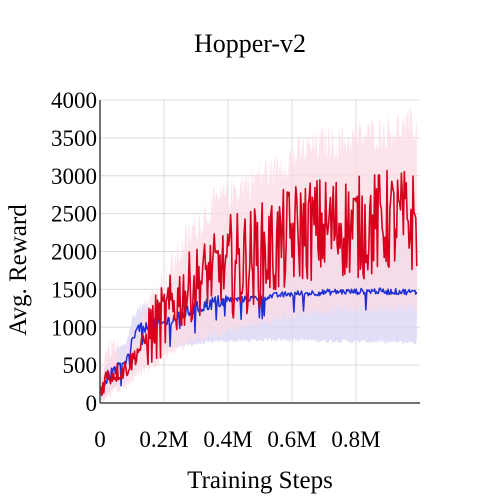  Describe the element at coordinates (74, 252) in the screenshot. I see `y-tick-label: 2000` at that location.